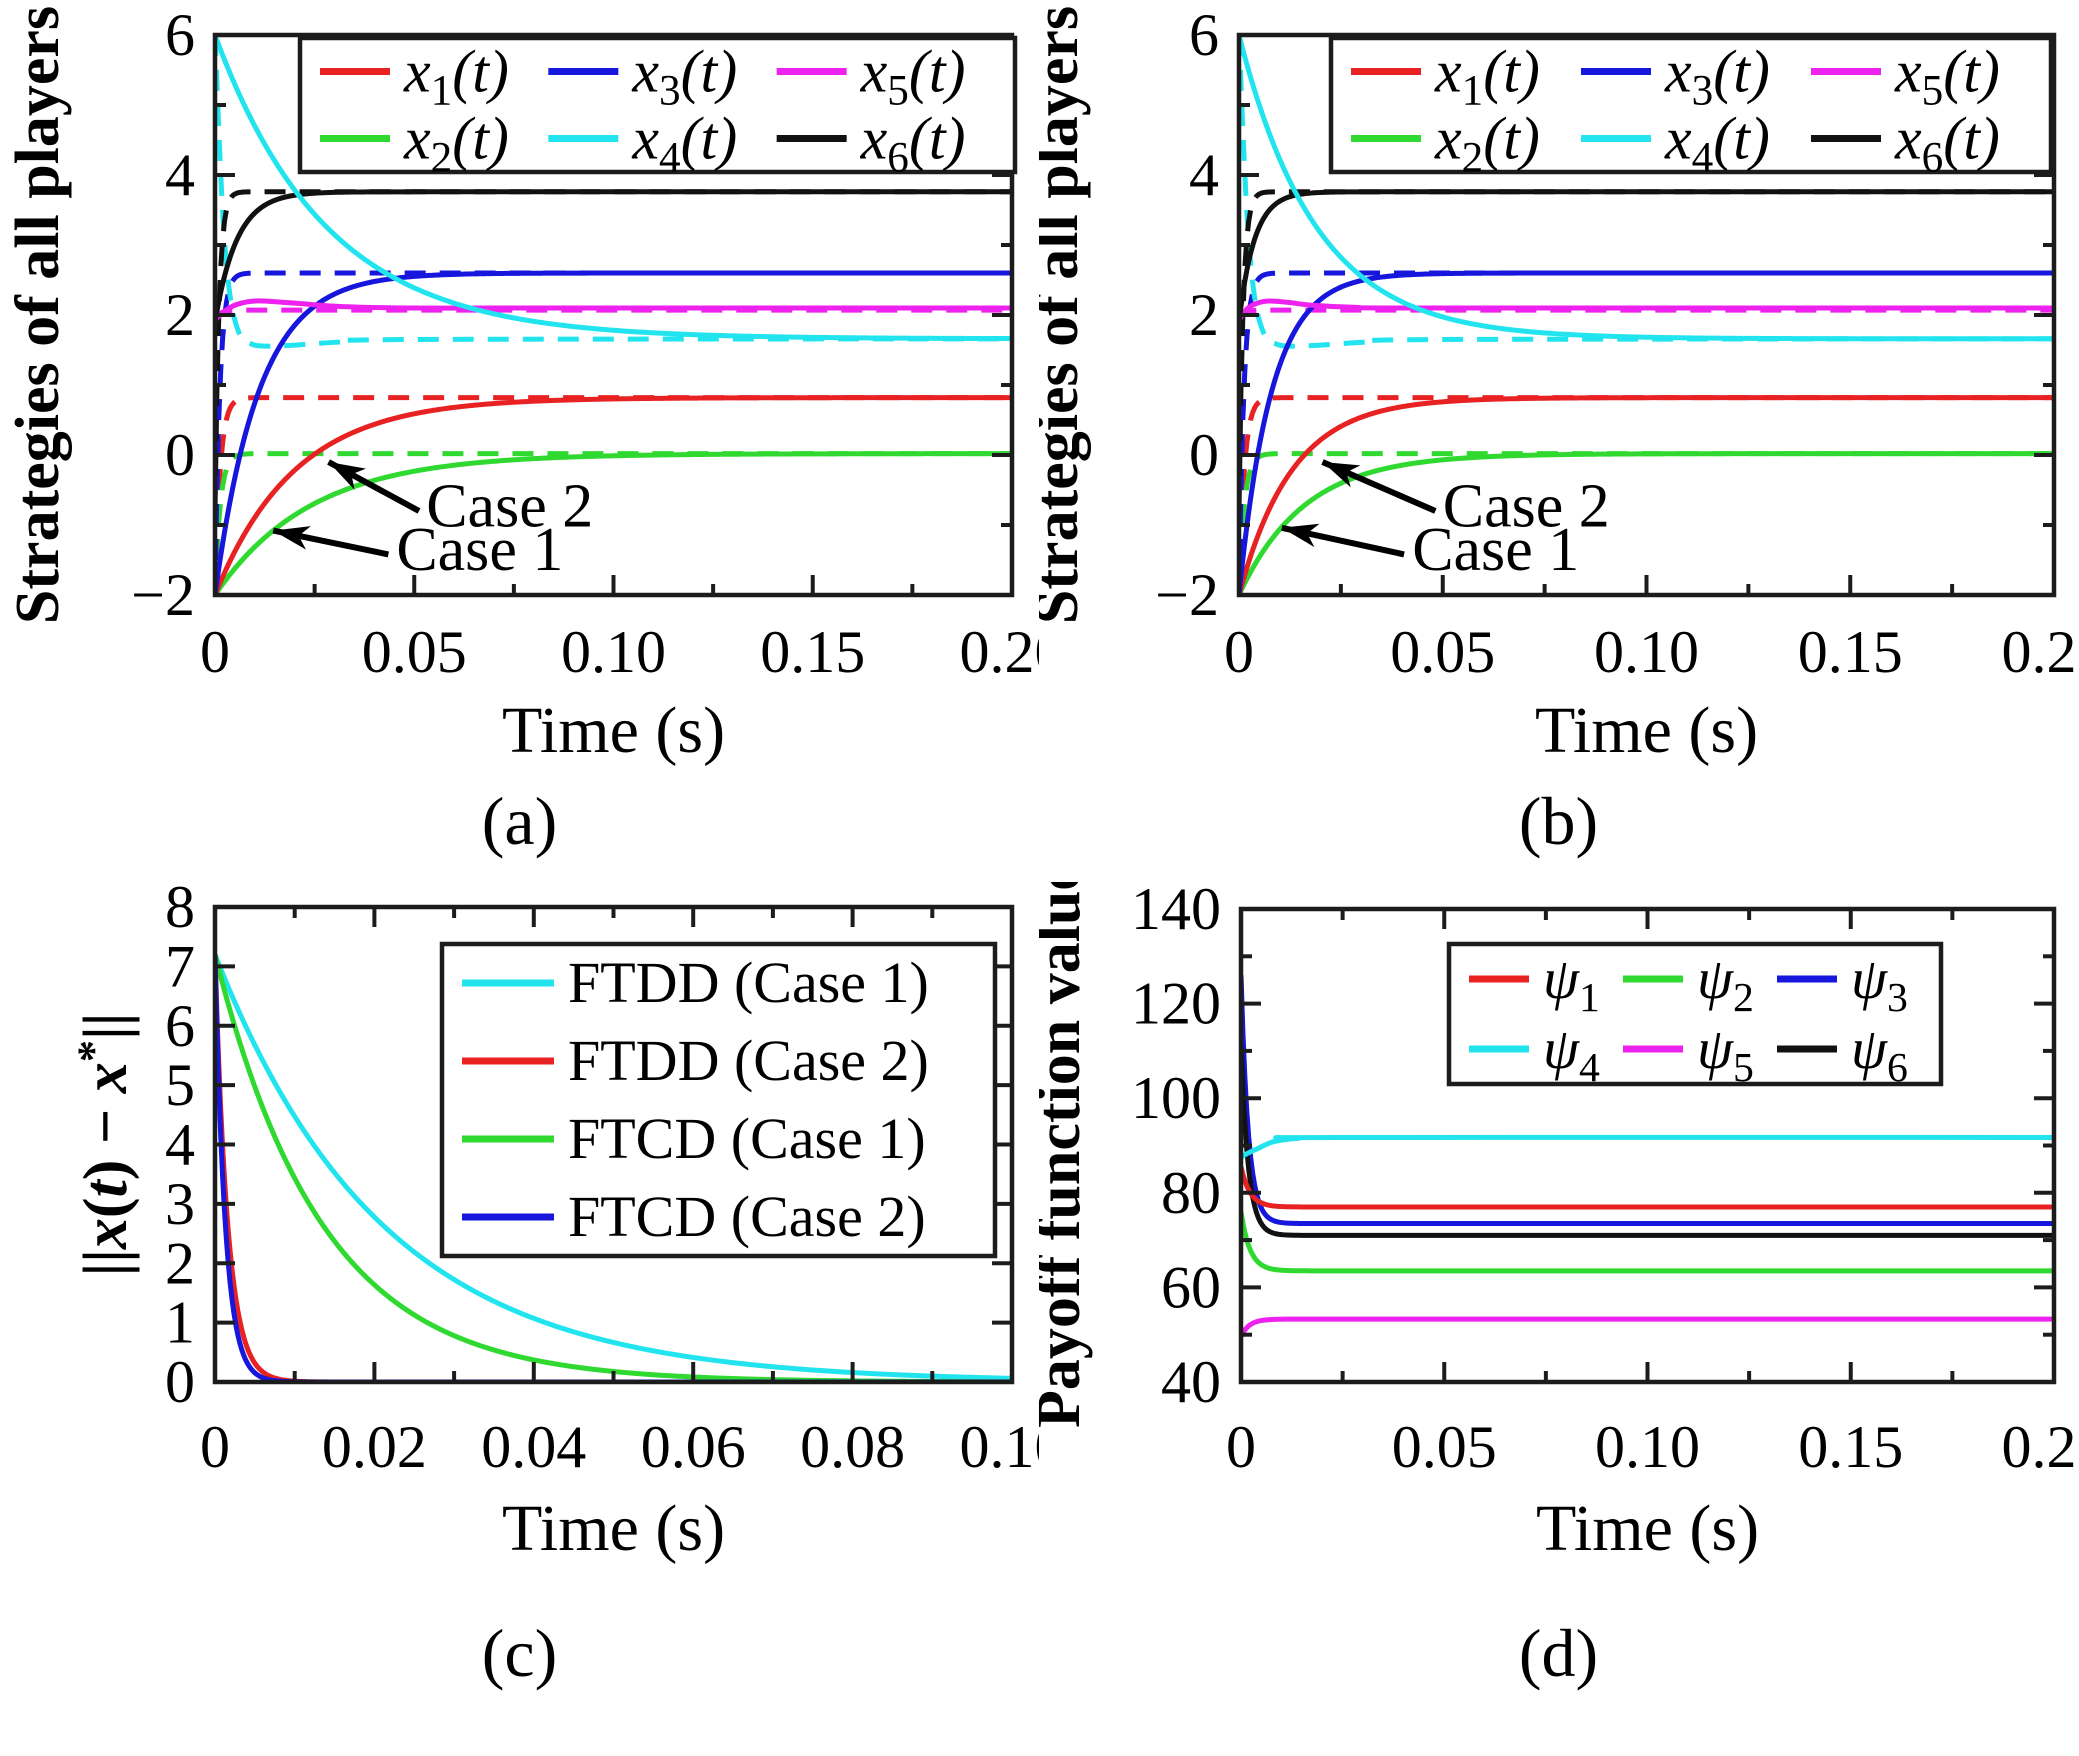 Image resolution: width=2079 pixels, height=1756 pixels. Describe the element at coordinates (1647, 1188) in the screenshot. I see `series-psi1` at that location.